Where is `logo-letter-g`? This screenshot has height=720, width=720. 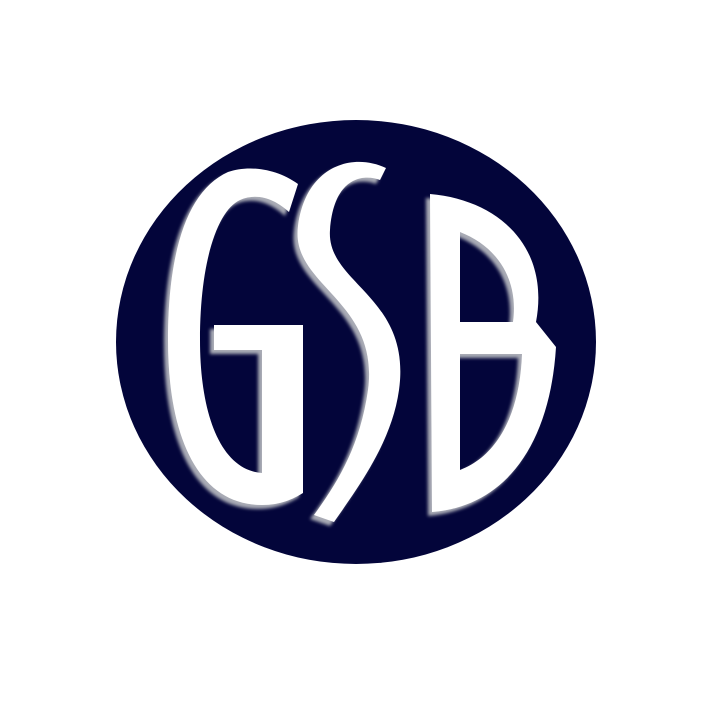 logo-letter-g is located at coordinates (235, 336).